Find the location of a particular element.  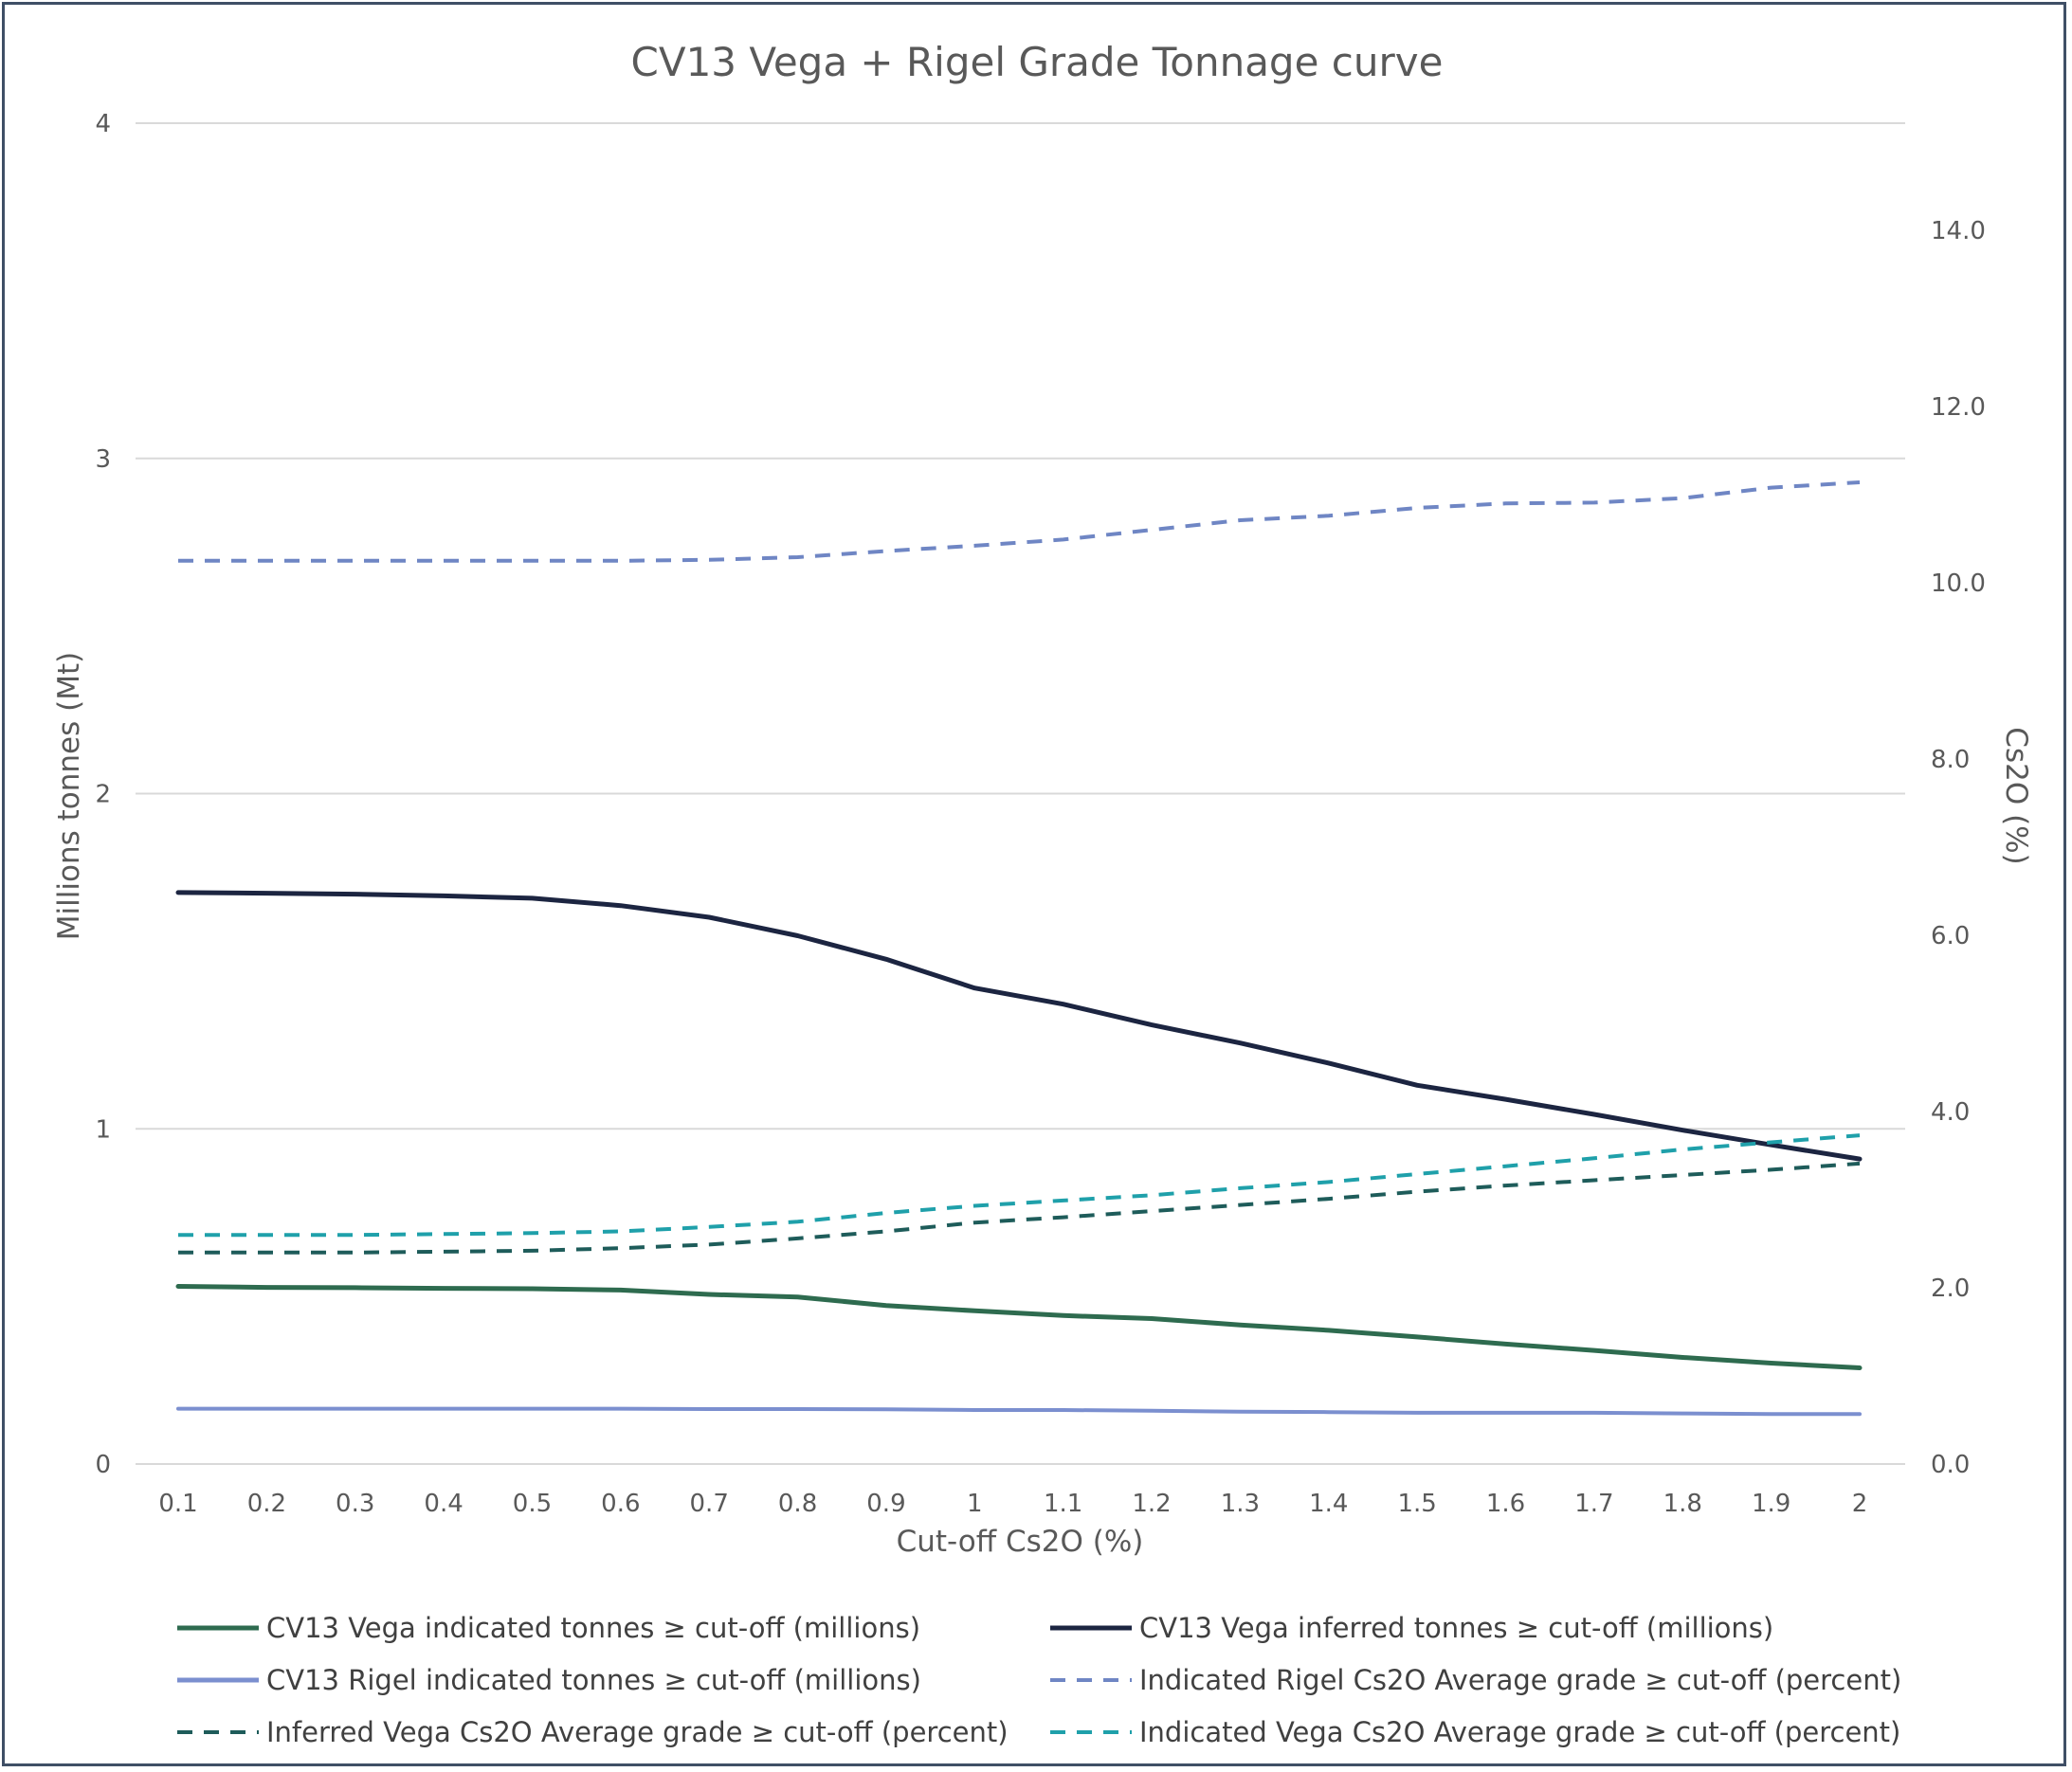

x-tick-label: 0.6 is located at coordinates (620, 1504).